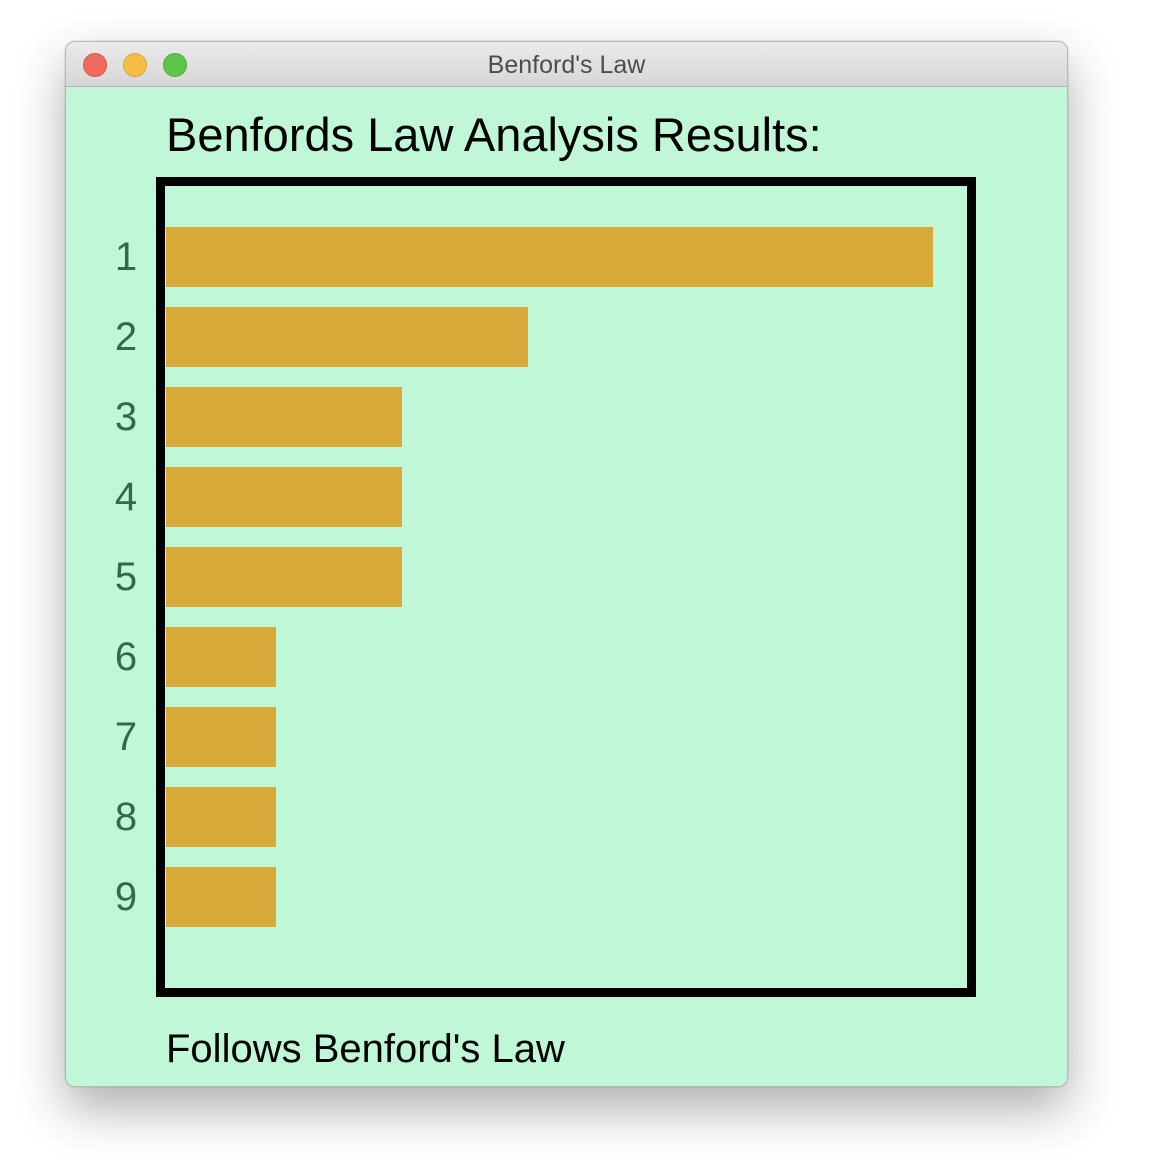 The height and width of the screenshot is (1160, 1160). What do you see at coordinates (126, 417) in the screenshot?
I see `digit-label-3: 3` at bounding box center [126, 417].